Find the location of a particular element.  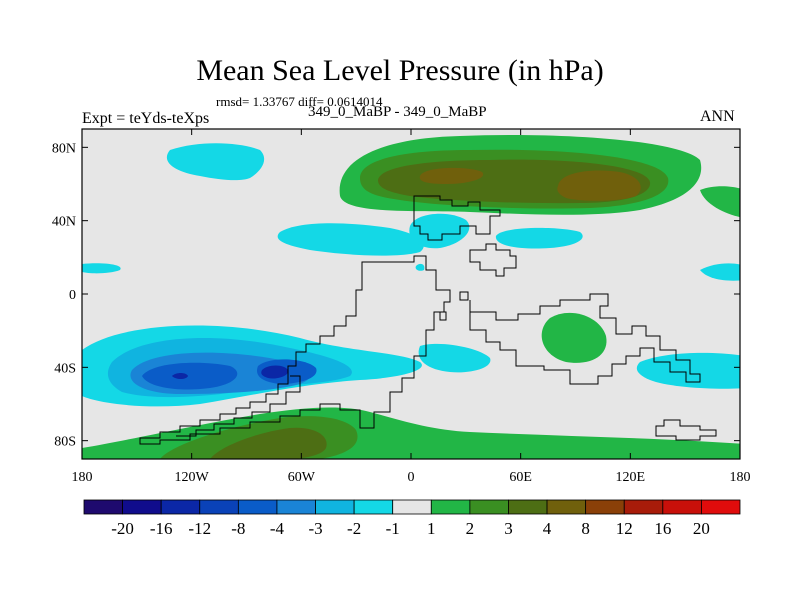

colorbar-label: -8 is located at coordinates (238, 528).